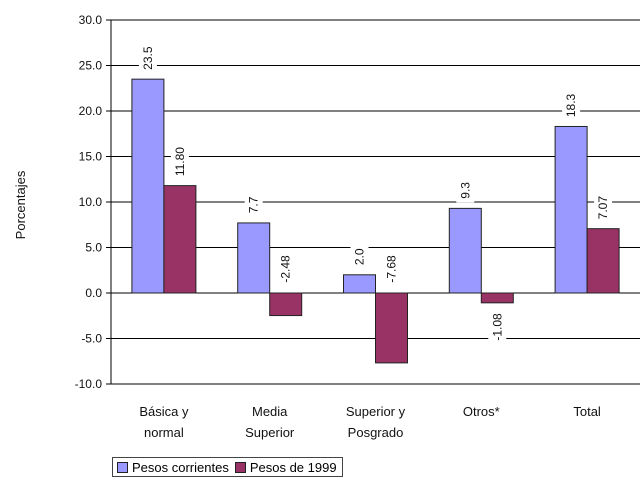  What do you see at coordinates (180, 467) in the screenshot?
I see `legend-label-series-1: Pesos corrientes` at bounding box center [180, 467].